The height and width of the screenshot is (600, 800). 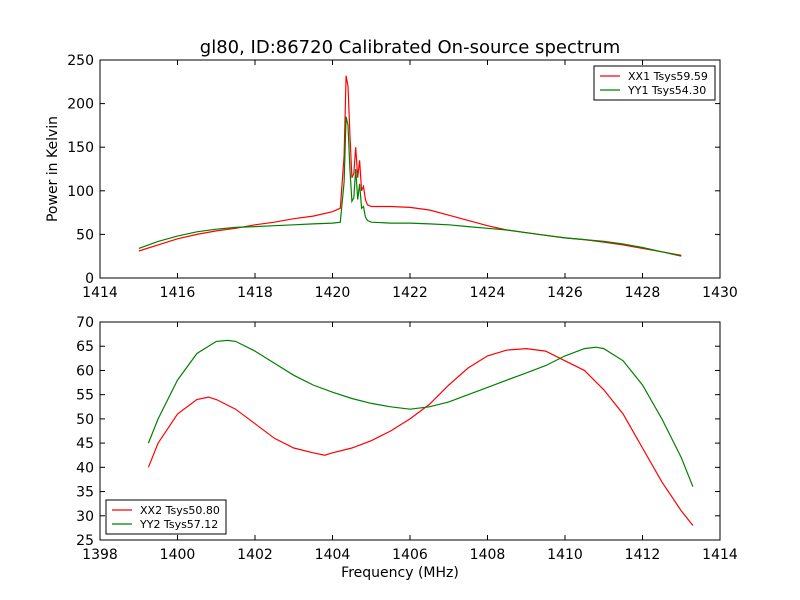 What do you see at coordinates (85, 493) in the screenshot?
I see `y-tick-label: 35` at bounding box center [85, 493].